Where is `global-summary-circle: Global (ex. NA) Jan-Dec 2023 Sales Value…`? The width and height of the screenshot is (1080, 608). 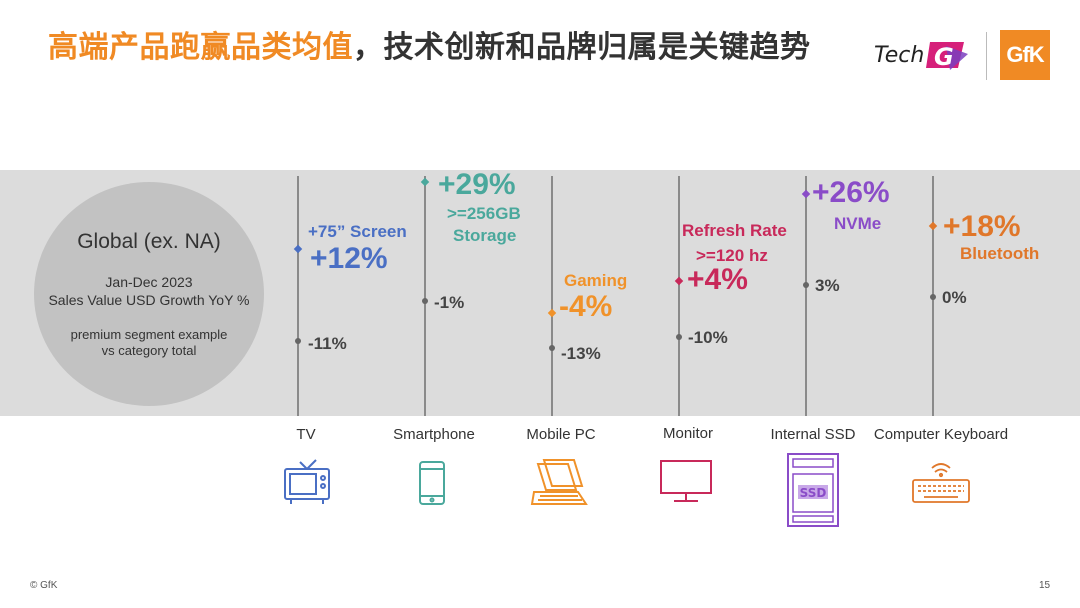 global-summary-circle: Global (ex. NA) Jan-Dec 2023 Sales Value… is located at coordinates (149, 294).